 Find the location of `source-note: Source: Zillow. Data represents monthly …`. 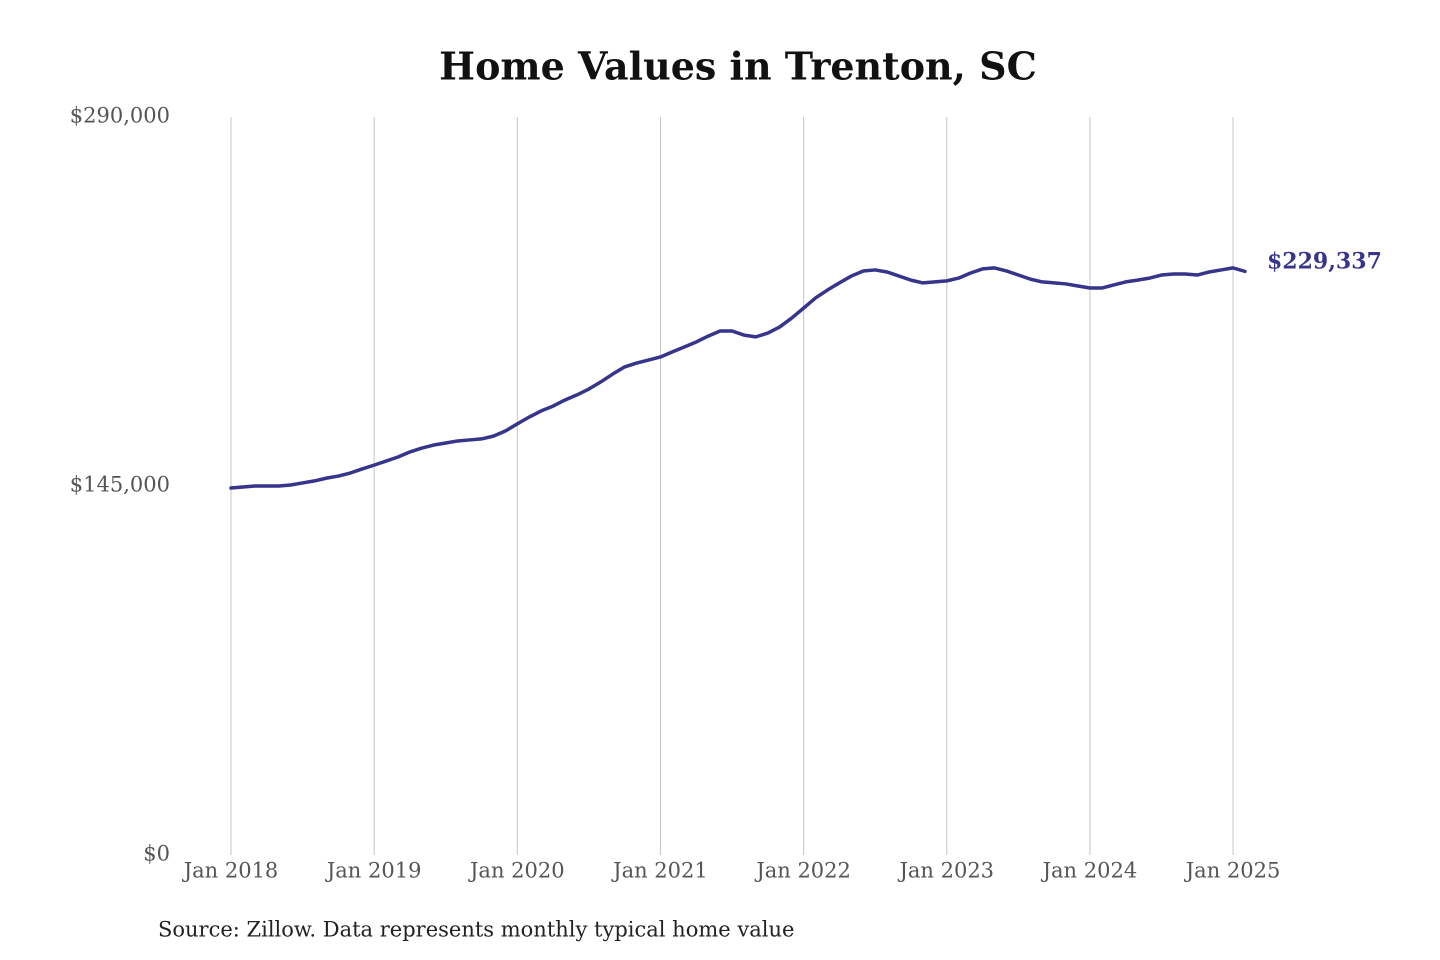

source-note: Source: Zillow. Data represents monthly … is located at coordinates (476, 930).